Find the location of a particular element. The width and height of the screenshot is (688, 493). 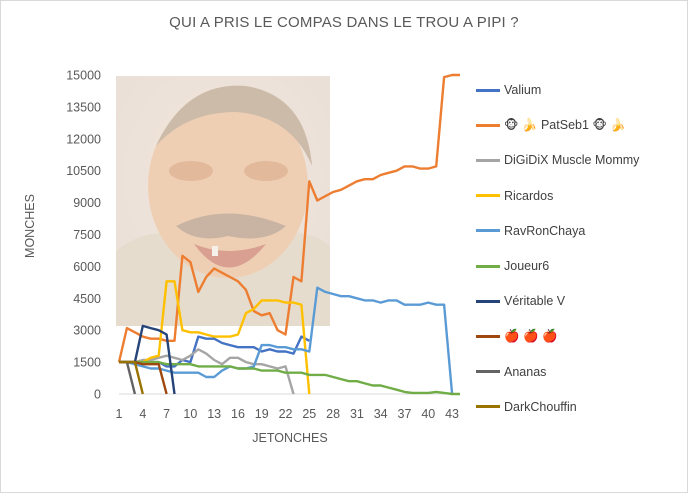

x-tick-label: 37 is located at coordinates (405, 414).